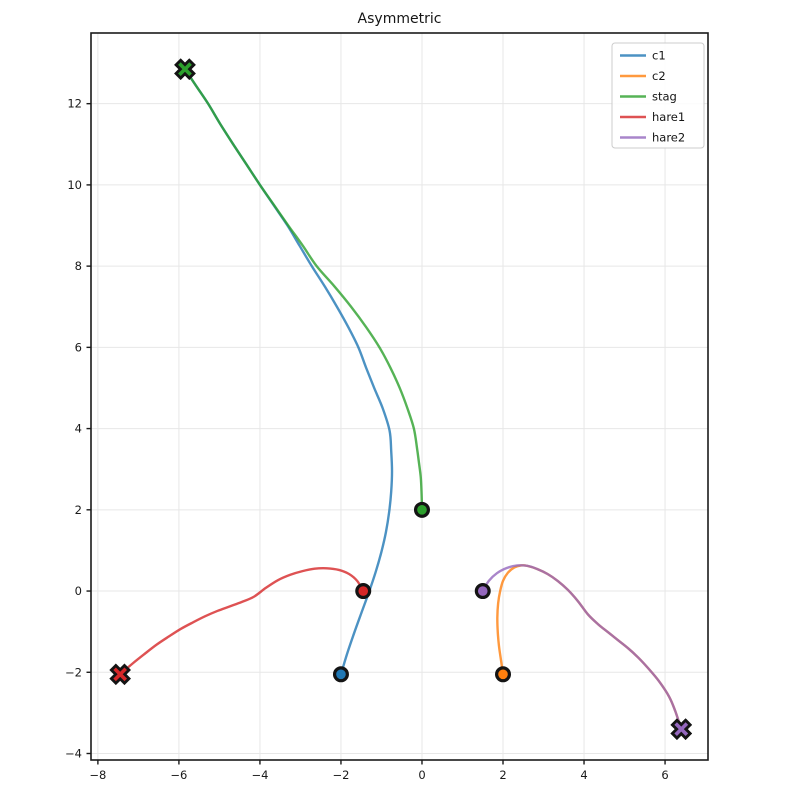 This screenshot has width=800, height=800. What do you see at coordinates (668, 117) in the screenshot?
I see `legend-label-hare1: hare1` at bounding box center [668, 117].